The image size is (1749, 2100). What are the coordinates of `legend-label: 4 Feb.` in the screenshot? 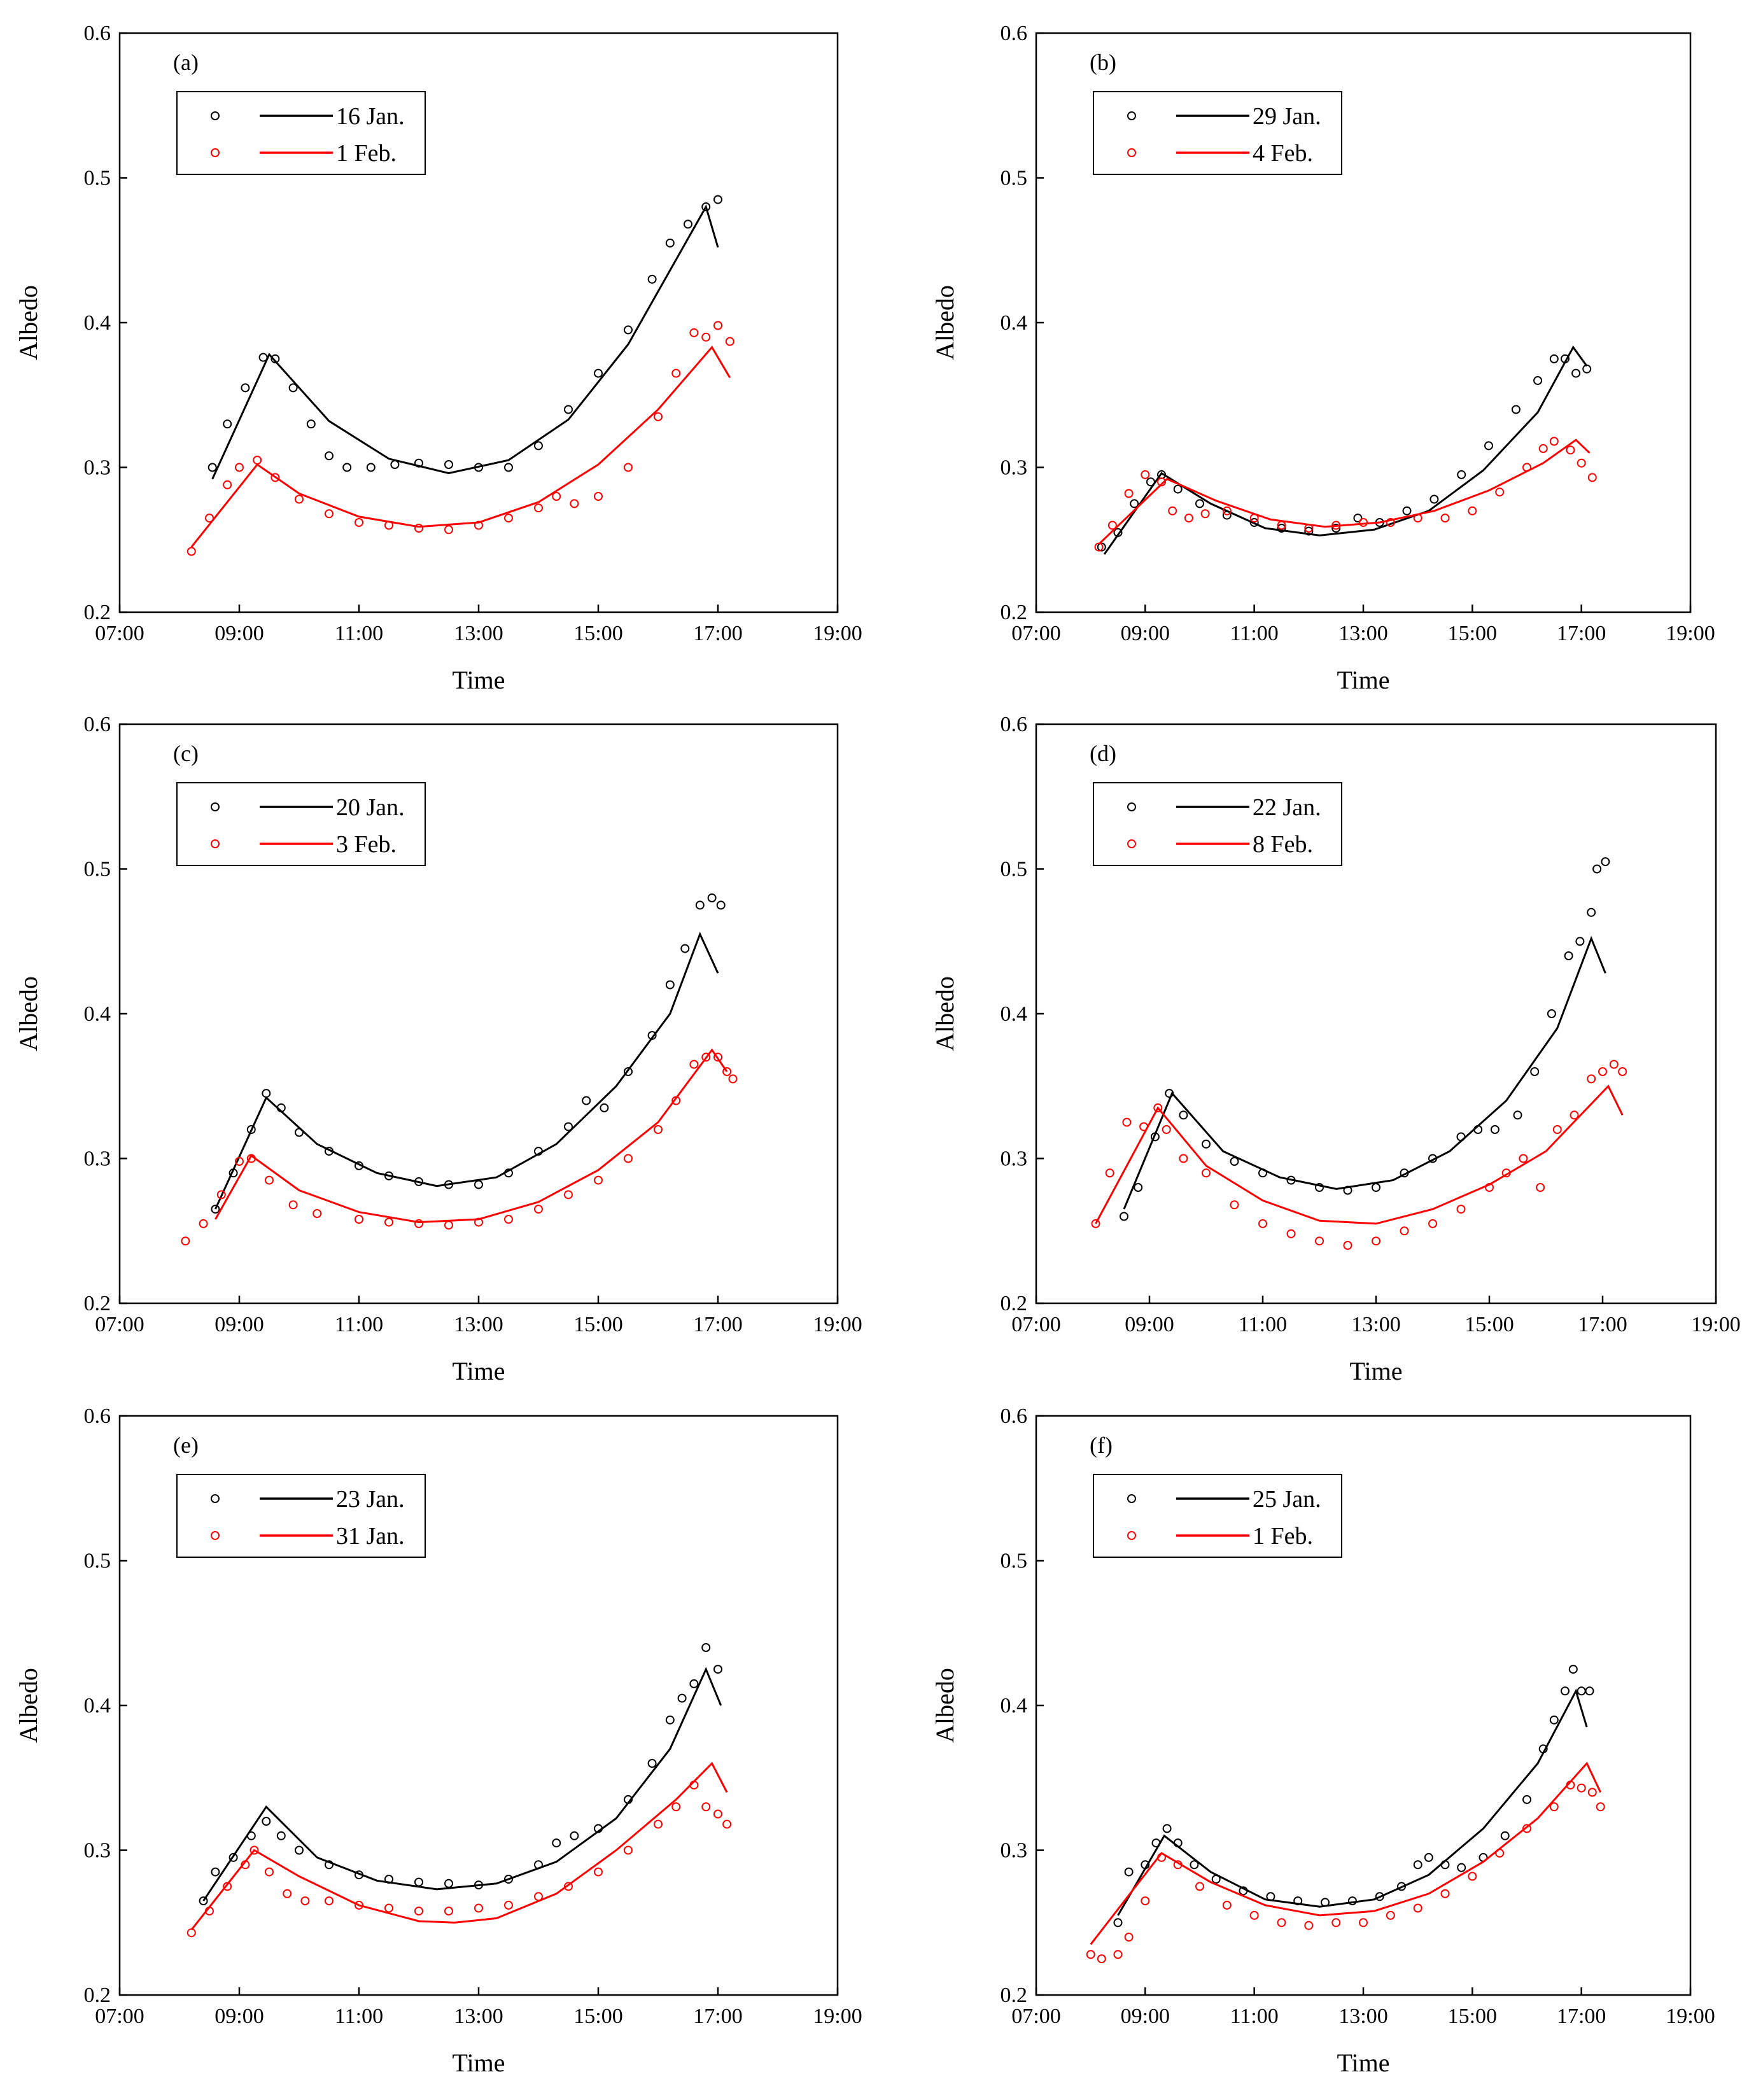 It's located at (1283, 153).